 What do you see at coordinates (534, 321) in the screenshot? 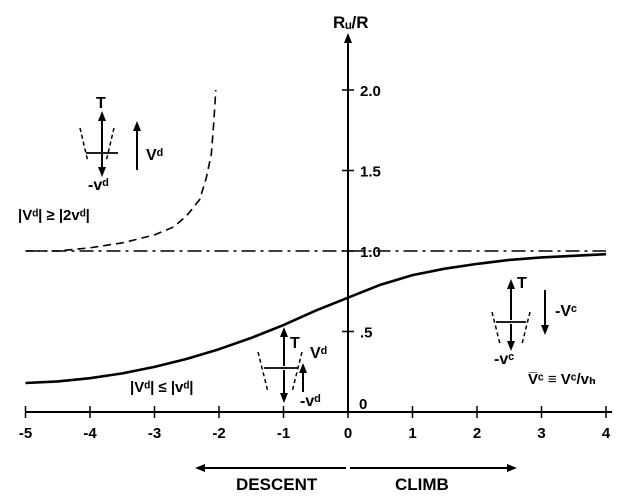
I see `rotor-diagram-climb: T -Vᶜ -vᶜ` at bounding box center [534, 321].